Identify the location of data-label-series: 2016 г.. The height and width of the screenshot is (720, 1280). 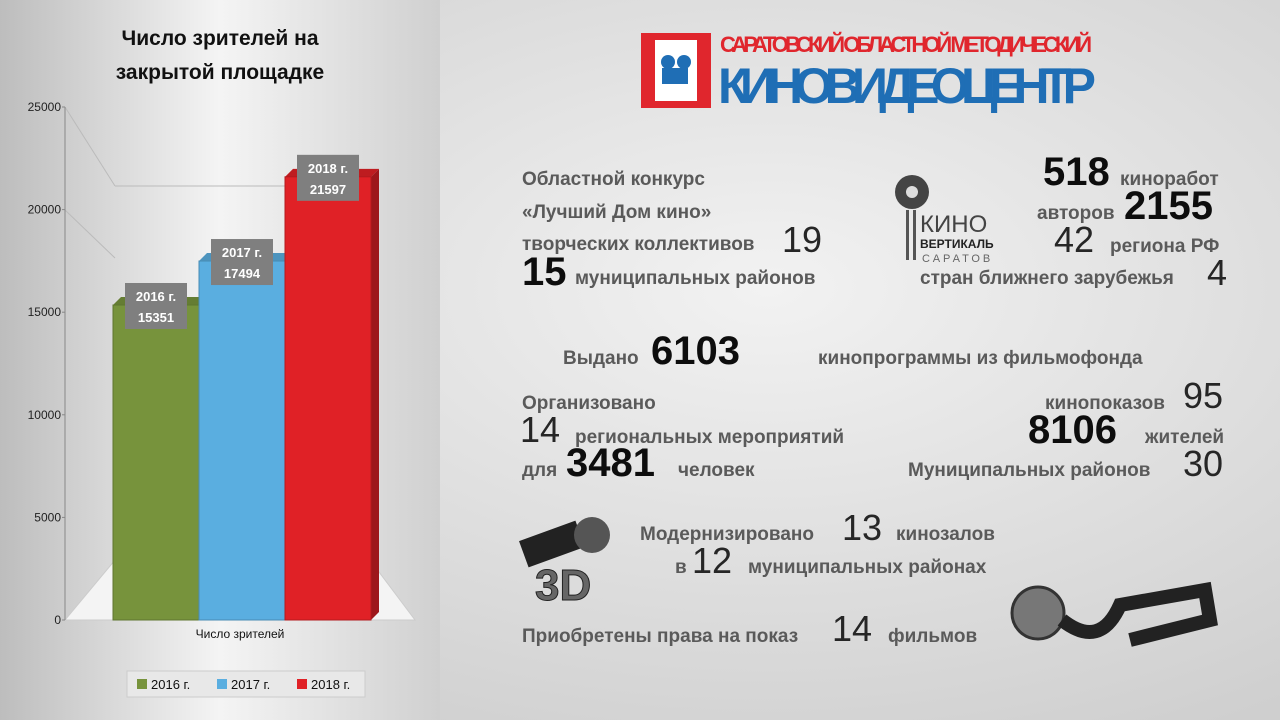
(156, 296).